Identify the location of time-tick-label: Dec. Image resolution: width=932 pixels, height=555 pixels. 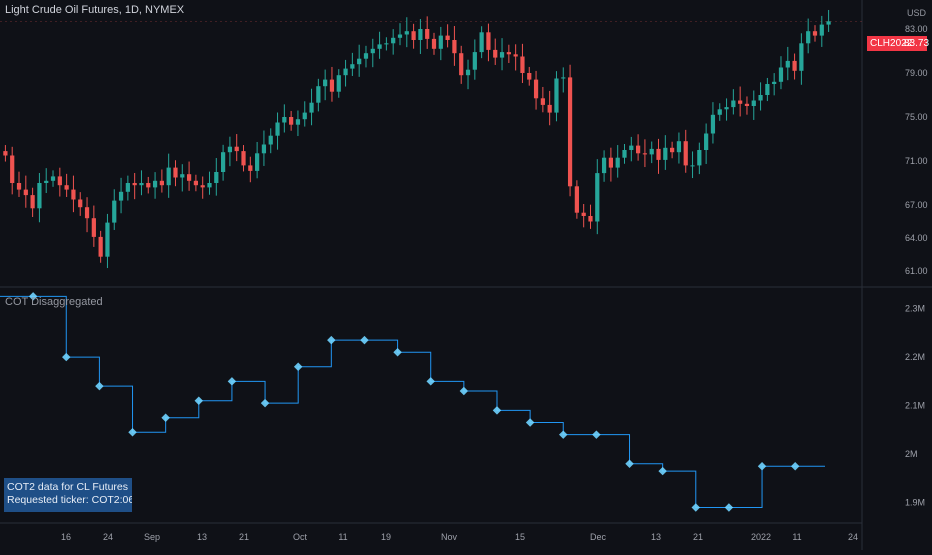
(598, 537).